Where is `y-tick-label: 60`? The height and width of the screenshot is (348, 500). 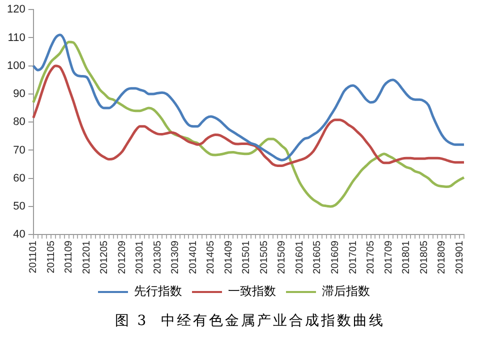 y-tick-label: 60 is located at coordinates (19, 178).